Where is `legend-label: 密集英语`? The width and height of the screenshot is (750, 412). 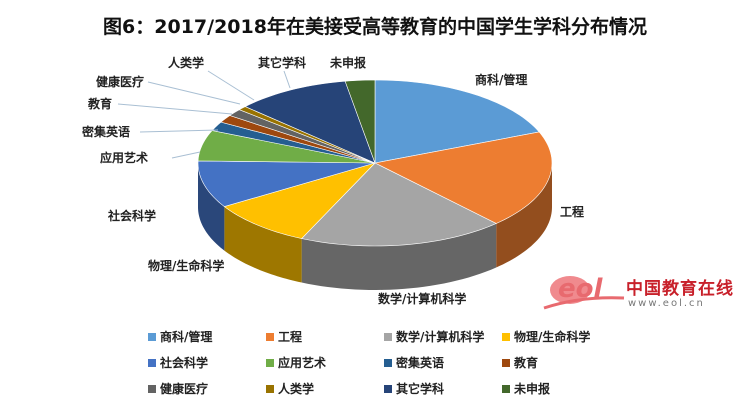 legend-label: 密集英语 is located at coordinates (420, 363).